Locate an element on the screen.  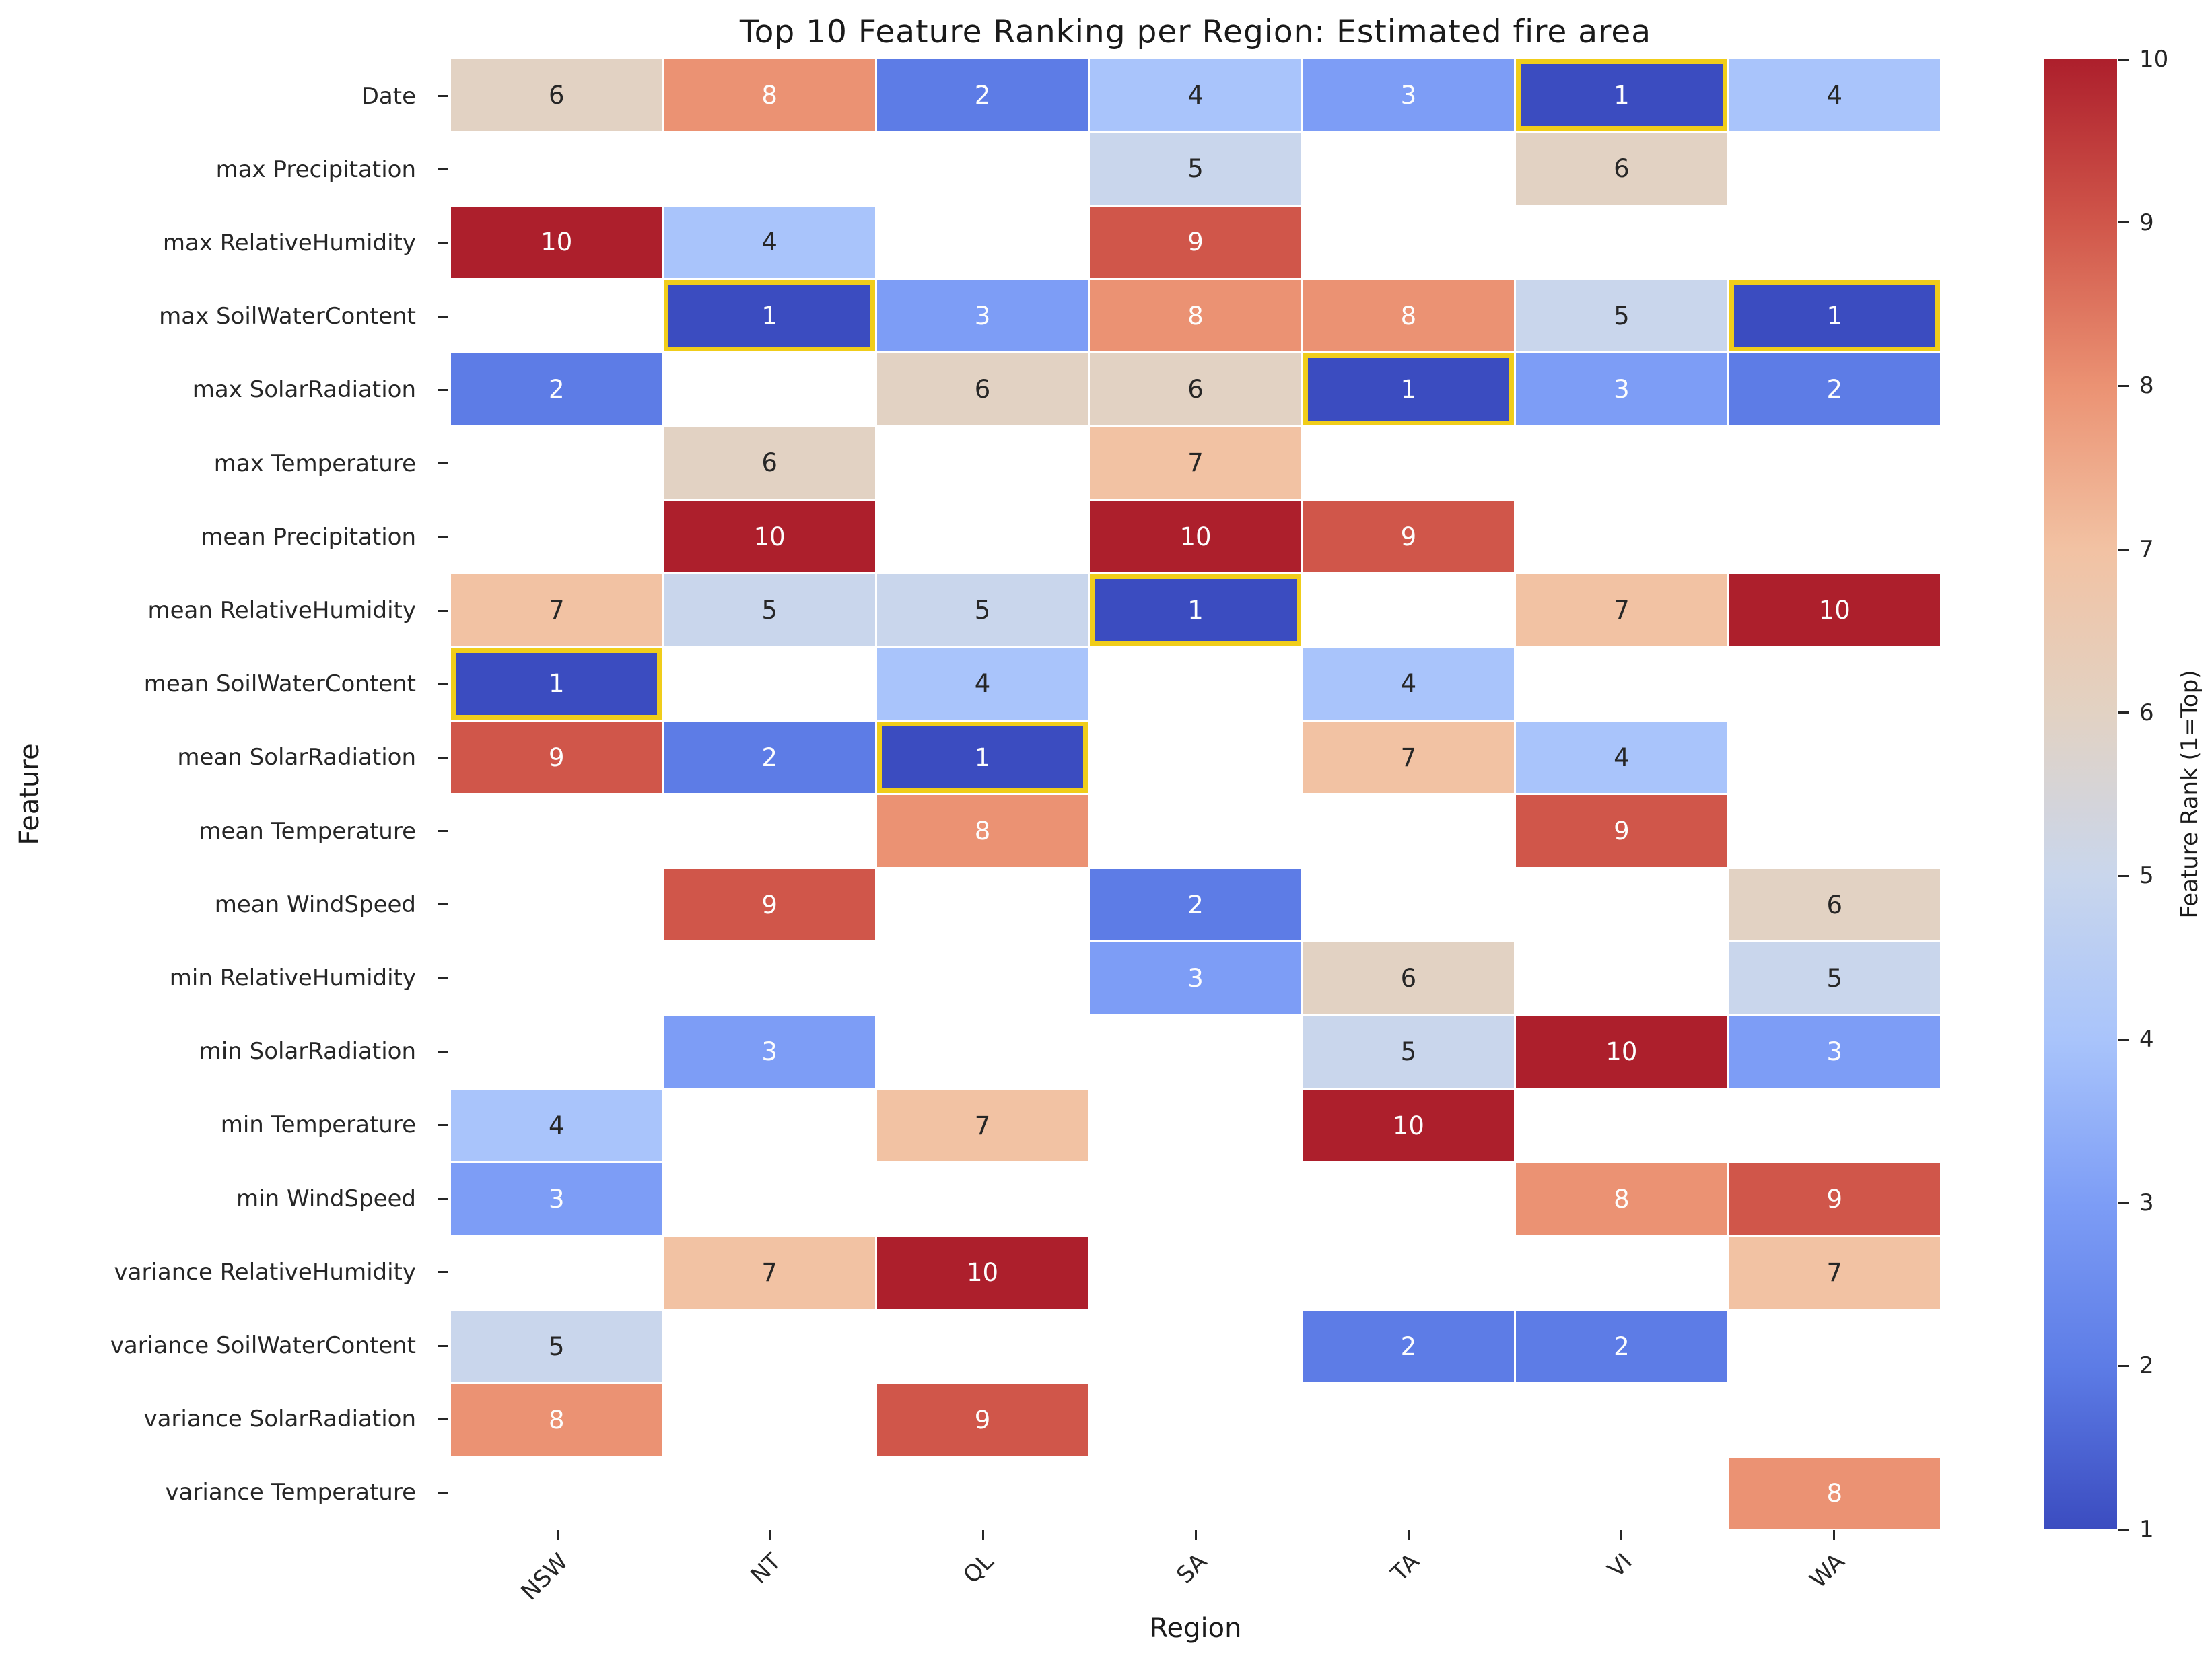
y-tick-label: min WindSpeed is located at coordinates (326, 1198).